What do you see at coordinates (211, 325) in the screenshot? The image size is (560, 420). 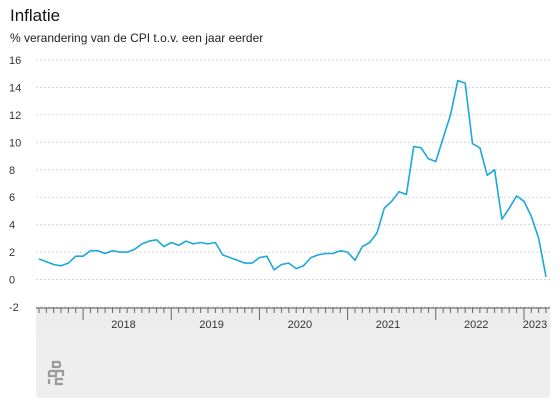 I see `x-year-label: 2019` at bounding box center [211, 325].